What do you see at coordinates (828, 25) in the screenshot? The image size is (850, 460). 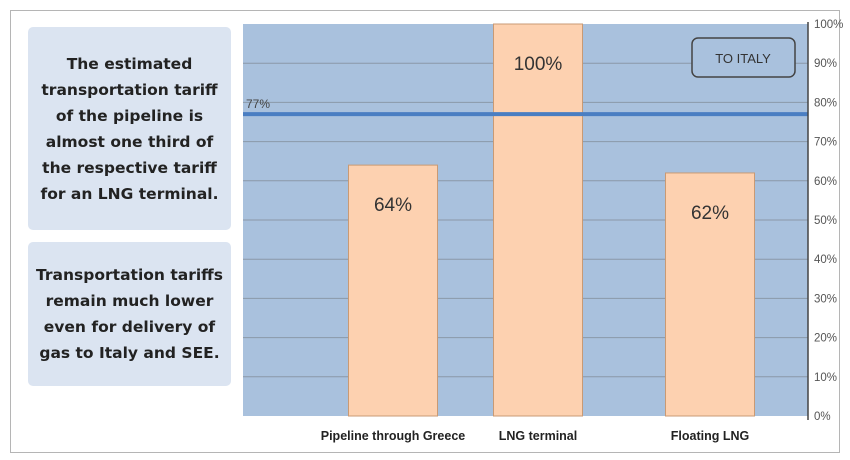 I see `ytick-label-100: 100%` at bounding box center [828, 25].